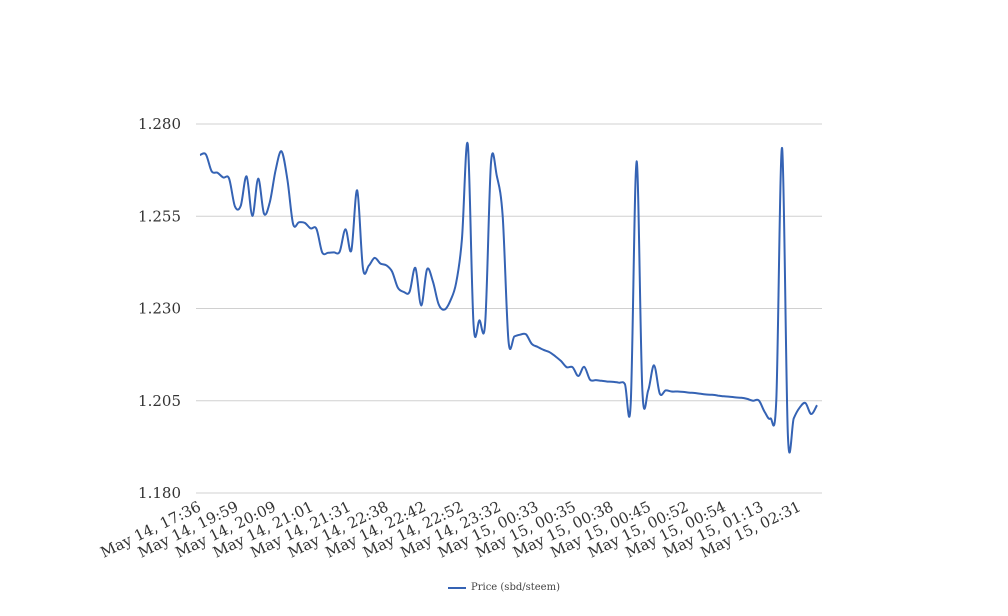 The width and height of the screenshot is (1008, 616). I want to click on y-tick-label: 1.230, so click(159, 309).